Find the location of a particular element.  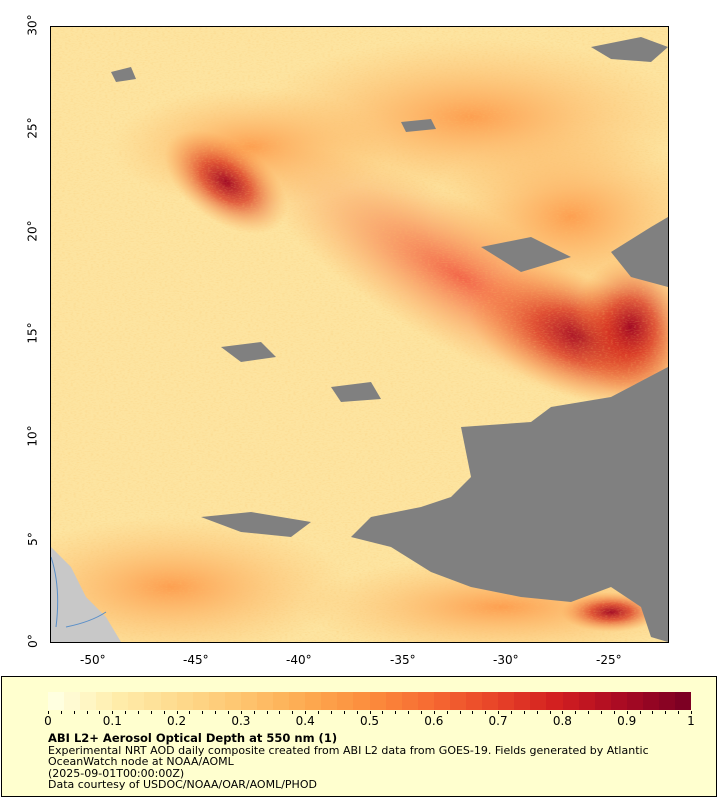

colorbar-tick-label: 0.6 is located at coordinates (434, 721).